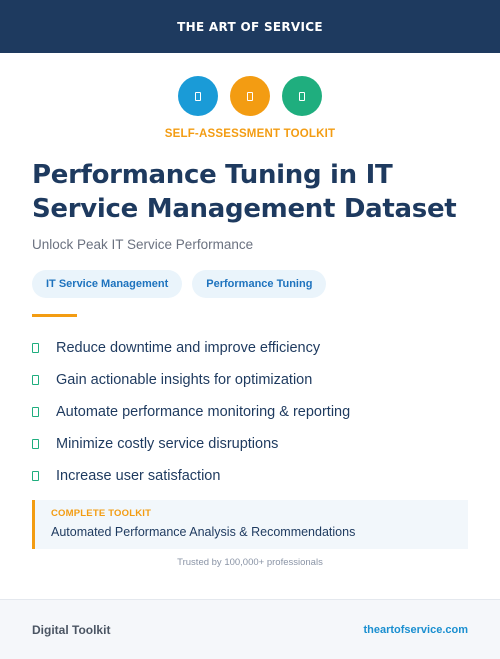 This screenshot has width=500, height=659. I want to click on footer-bar: Digital Toolkit theartofservice.com, so click(250, 629).